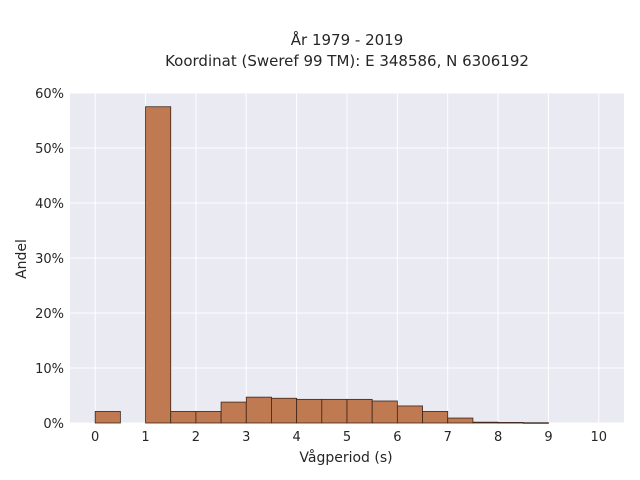 The height and width of the screenshot is (480, 640). What do you see at coordinates (498, 437) in the screenshot?
I see `x-tick-label: 8` at bounding box center [498, 437].